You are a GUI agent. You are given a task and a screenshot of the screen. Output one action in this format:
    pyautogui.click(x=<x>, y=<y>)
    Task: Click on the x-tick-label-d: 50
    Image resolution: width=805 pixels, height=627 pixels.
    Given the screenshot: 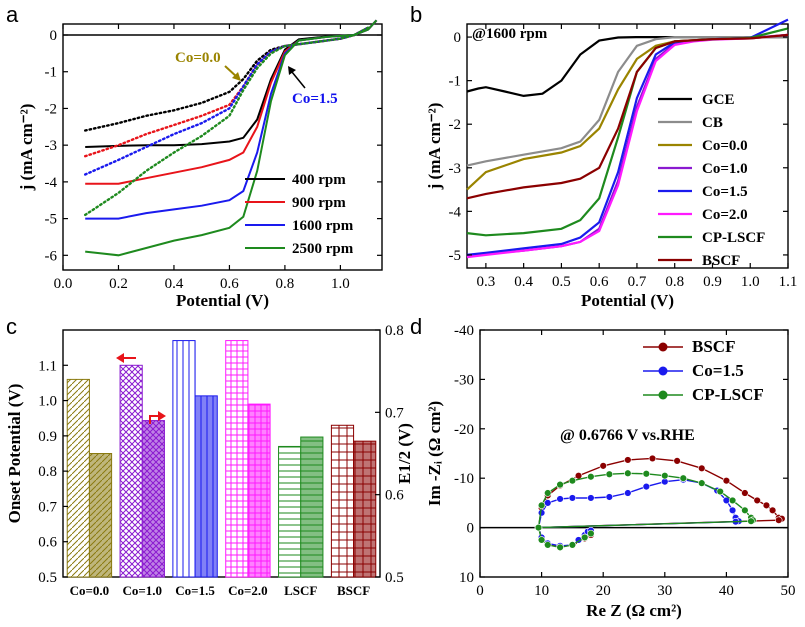 What is the action you would take?
    pyautogui.click(x=788, y=591)
    